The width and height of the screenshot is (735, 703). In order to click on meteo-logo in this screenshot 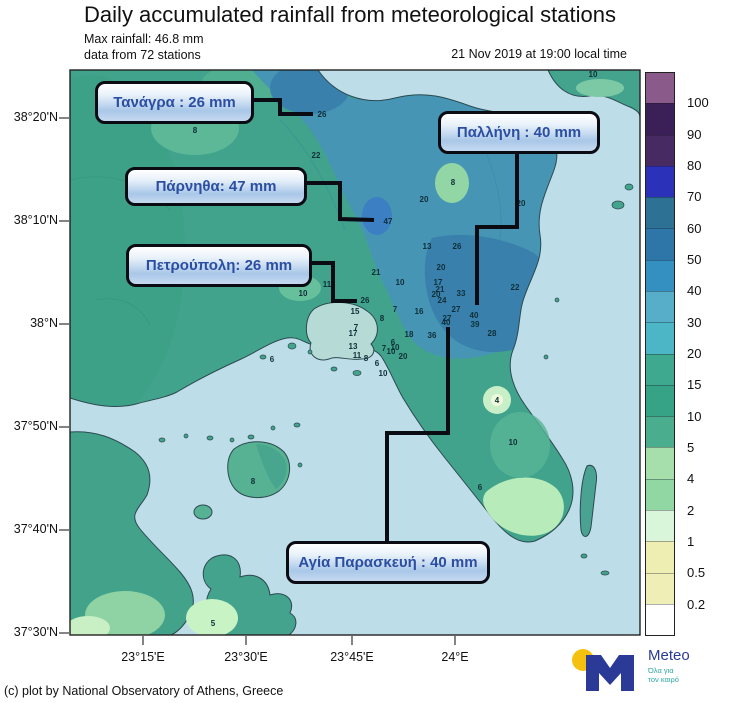, I will do `click(603, 670)`.